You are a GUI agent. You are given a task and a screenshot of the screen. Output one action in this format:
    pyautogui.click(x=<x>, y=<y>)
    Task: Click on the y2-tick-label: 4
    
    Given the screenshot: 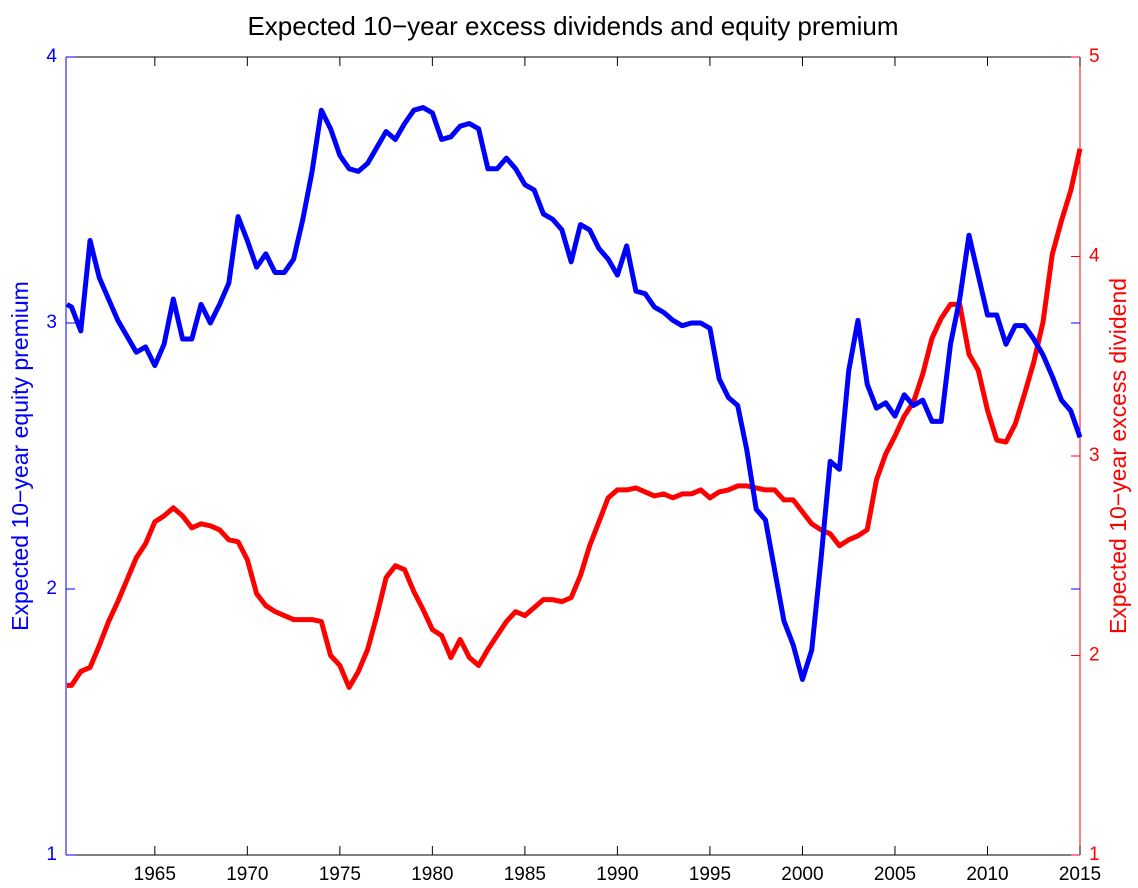 What is the action you would take?
    pyautogui.click(x=1094, y=256)
    